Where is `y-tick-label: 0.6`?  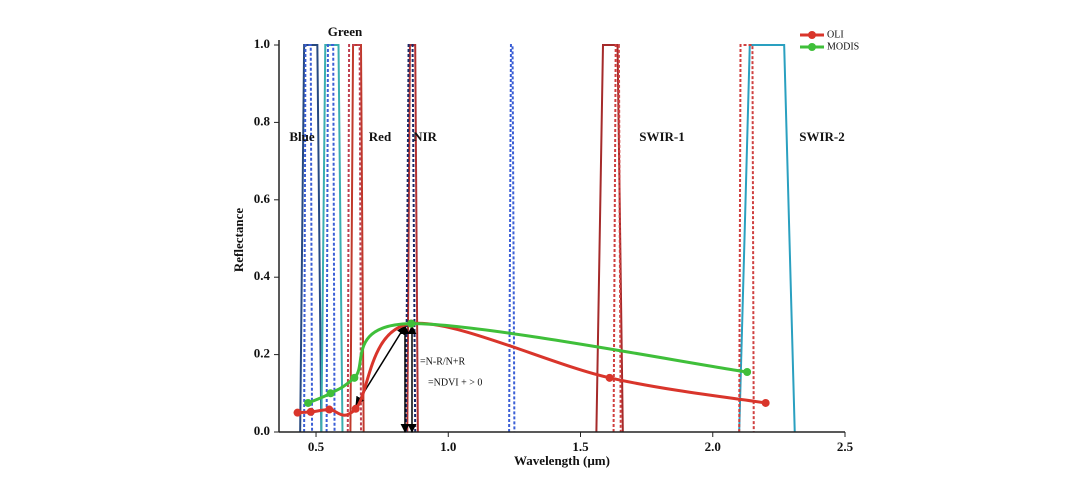
y-tick-label: 0.6 is located at coordinates (262, 198).